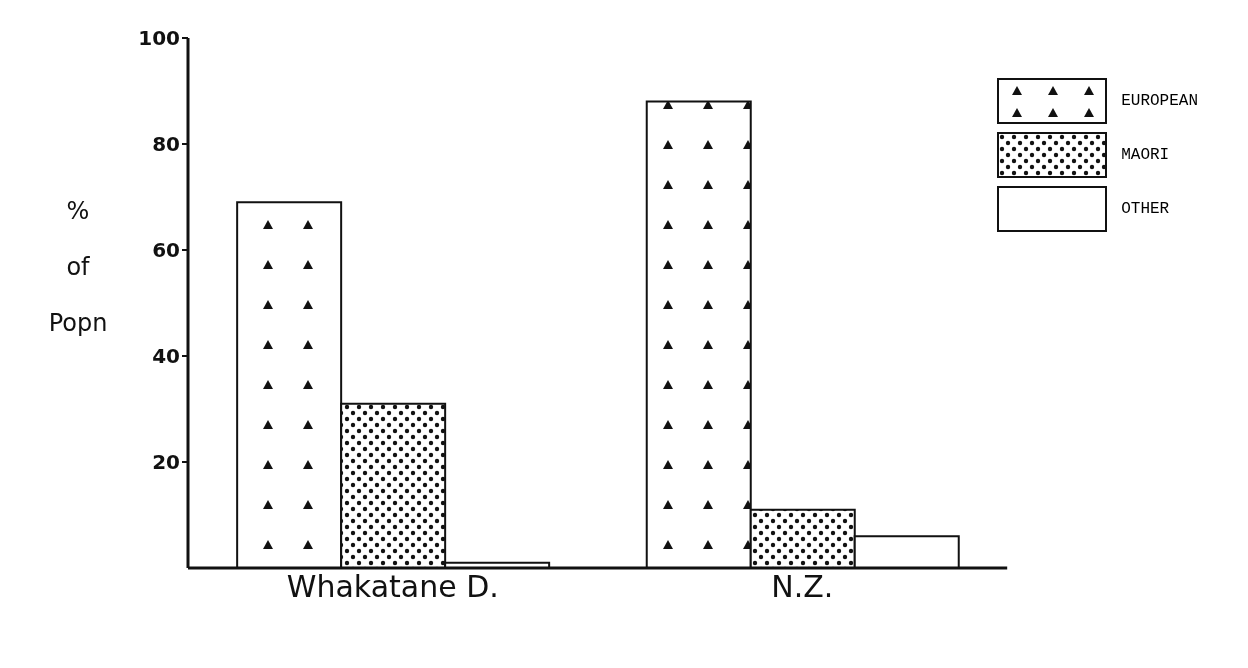 This screenshot has width=1248, height=668. What do you see at coordinates (802, 587) in the screenshot?
I see `x-tick-label: N.Z.` at bounding box center [802, 587].